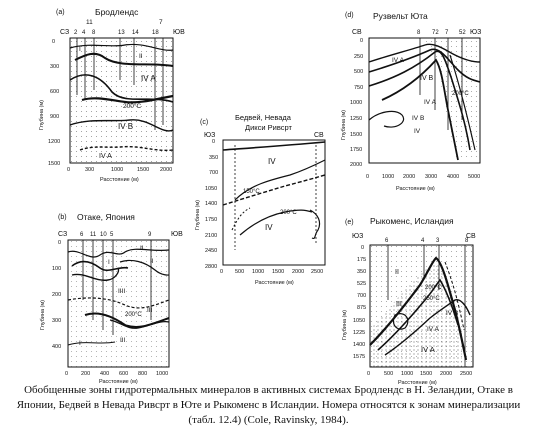  I want to click on panel-e-xticks: 0 500 1000 1500 2000 2500, so click(419, 374).